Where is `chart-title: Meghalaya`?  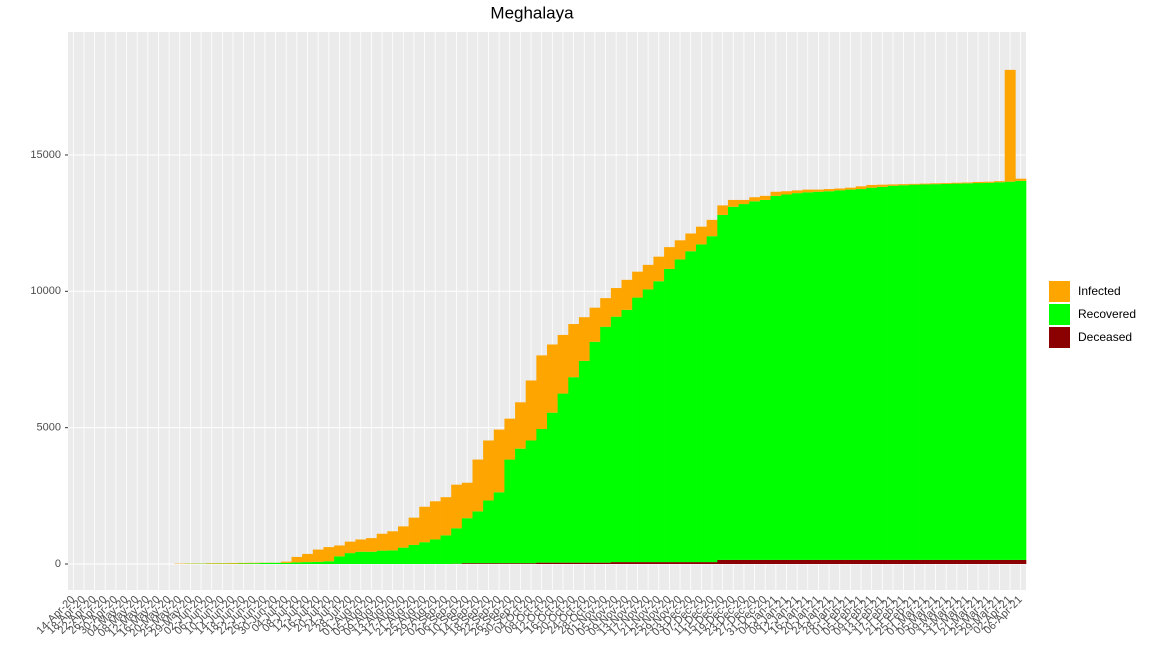 chart-title: Meghalaya is located at coordinates (532, 12).